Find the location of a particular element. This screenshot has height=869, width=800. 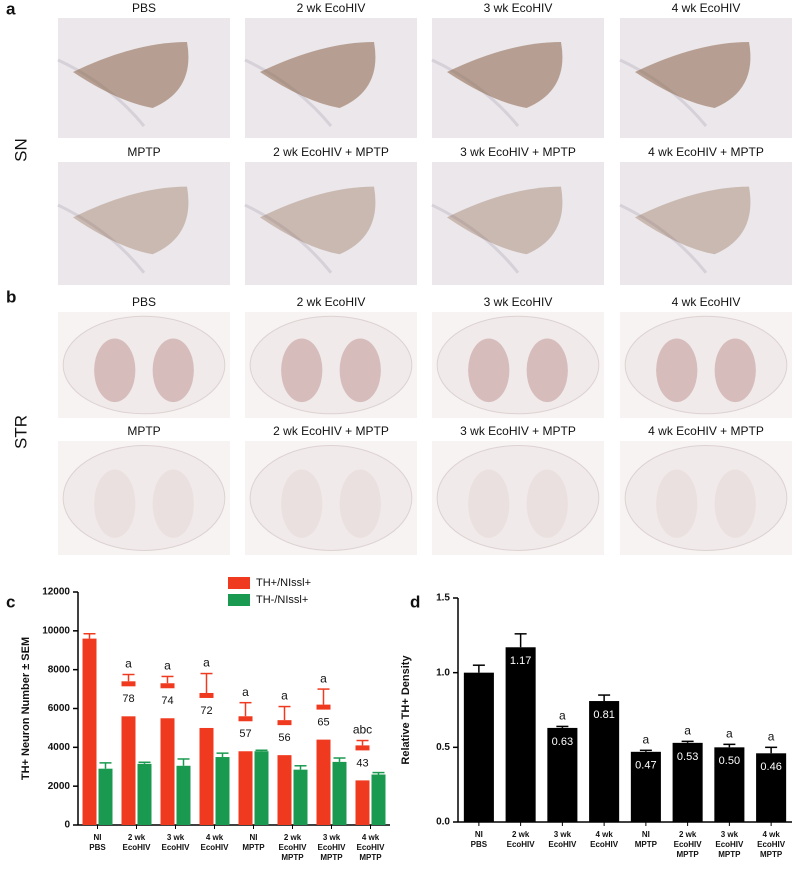

y-tick-label: 1.0 is located at coordinates (443, 672).